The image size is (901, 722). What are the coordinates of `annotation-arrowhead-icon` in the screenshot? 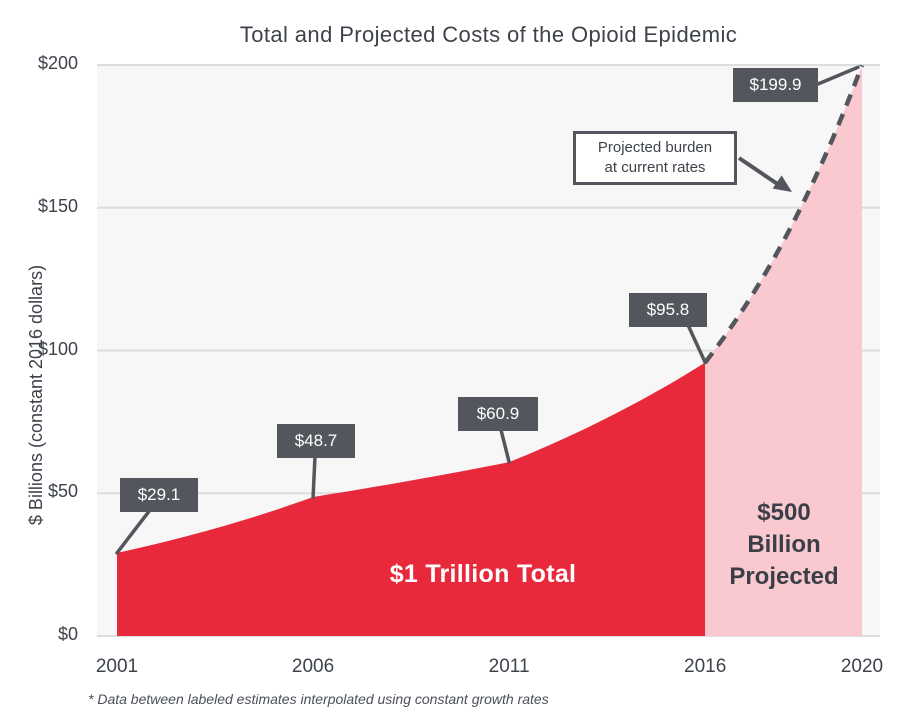 It's located at (782, 183).